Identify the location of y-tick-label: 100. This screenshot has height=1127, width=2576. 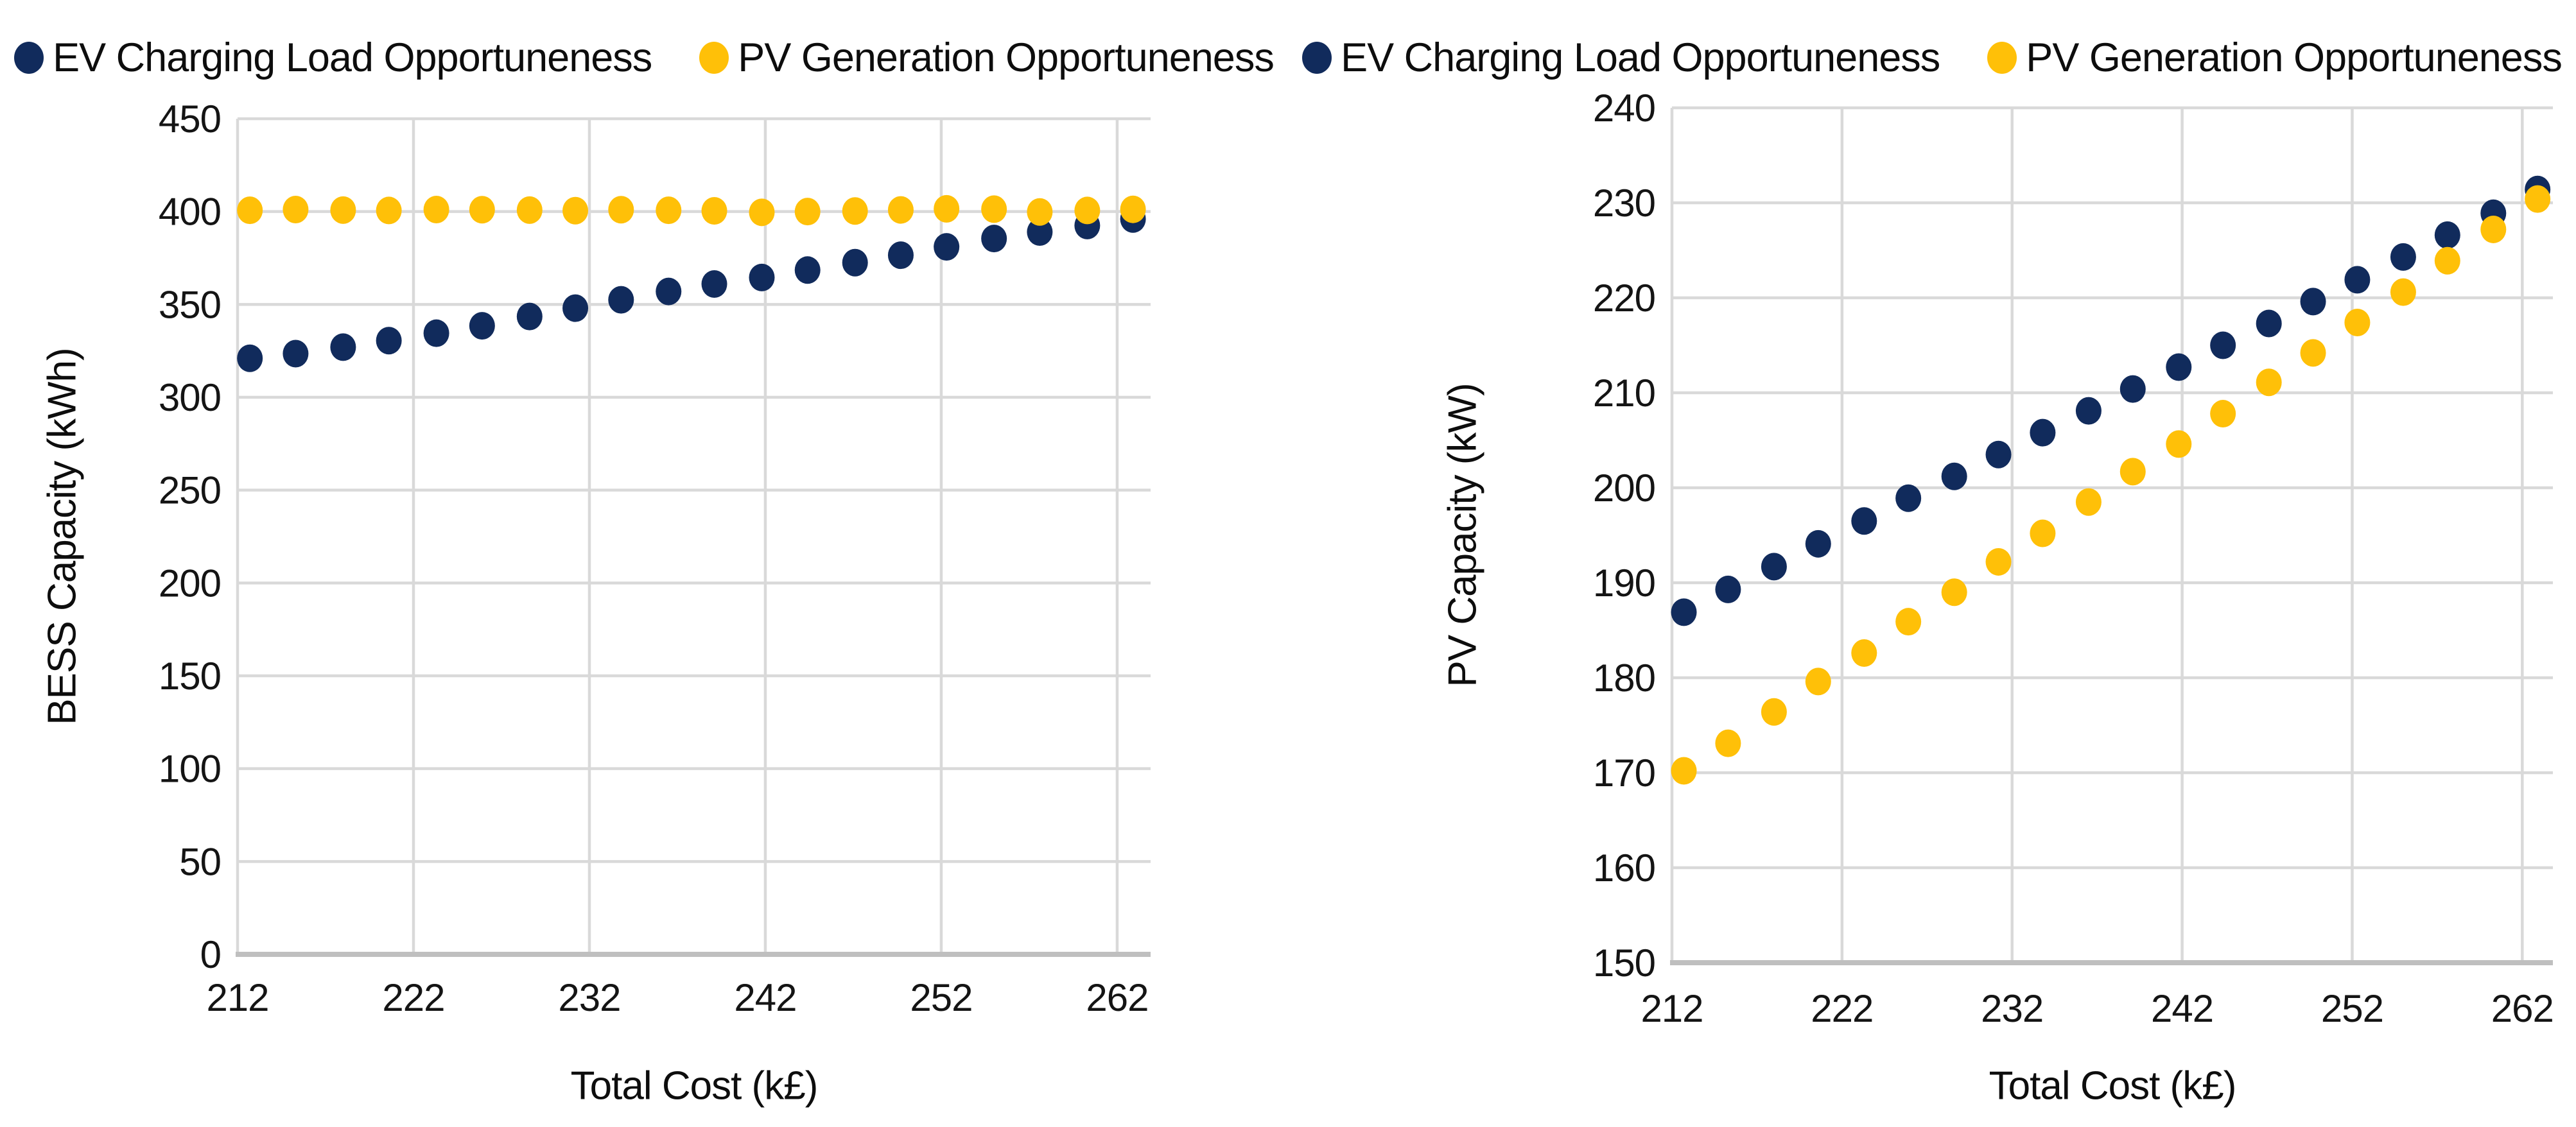
(190, 769).